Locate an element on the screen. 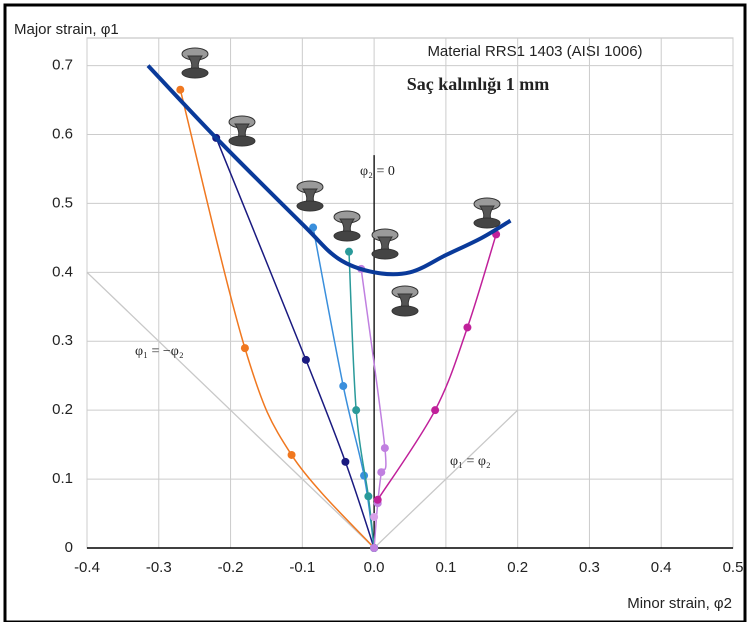 The image size is (751, 622). x-tick-label: -0.3 is located at coordinates (159, 567).